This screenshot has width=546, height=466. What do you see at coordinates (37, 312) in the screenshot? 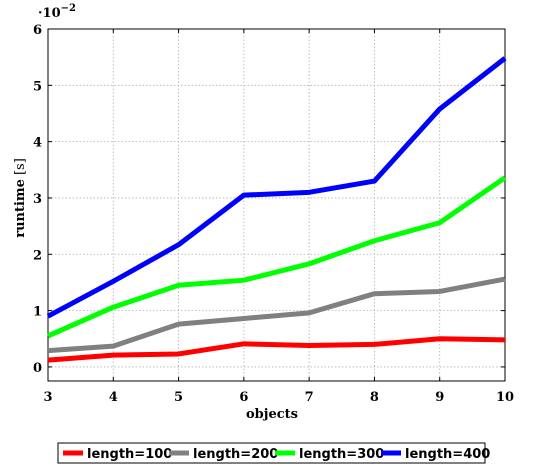
I see `y-tick-label: 1` at bounding box center [37, 312].